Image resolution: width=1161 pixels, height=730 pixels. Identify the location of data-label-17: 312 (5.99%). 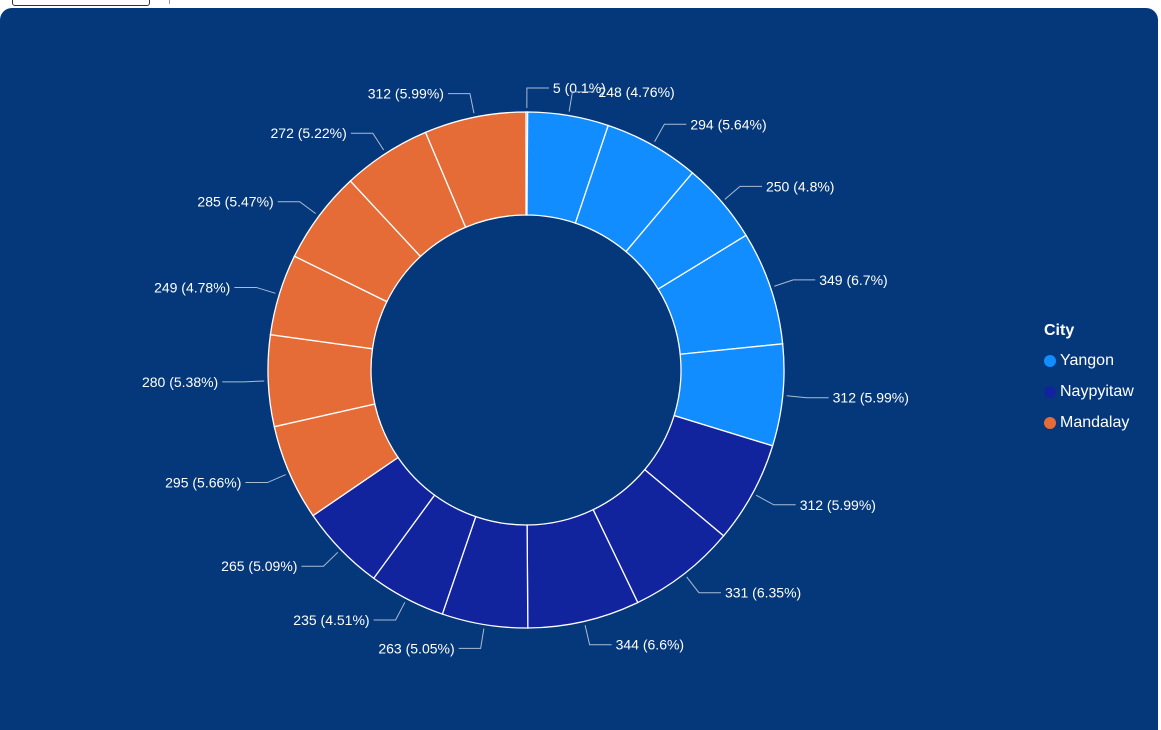
(406, 94).